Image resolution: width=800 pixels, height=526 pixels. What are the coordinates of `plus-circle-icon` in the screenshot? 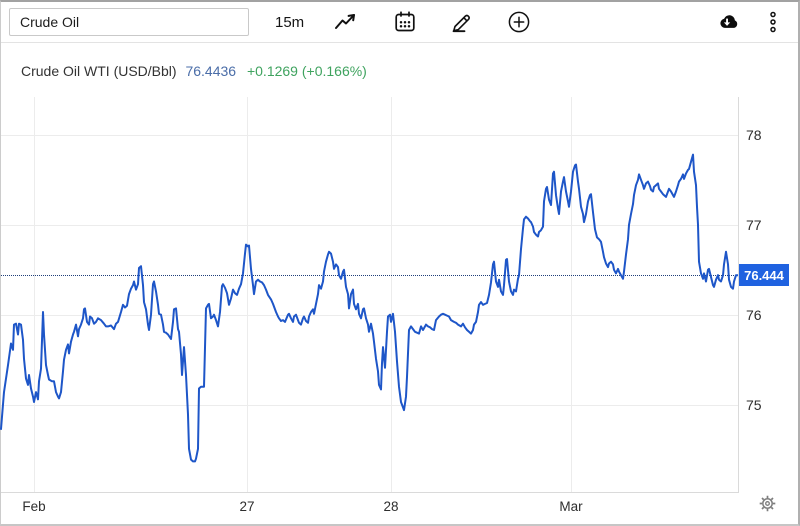 It's located at (519, 22).